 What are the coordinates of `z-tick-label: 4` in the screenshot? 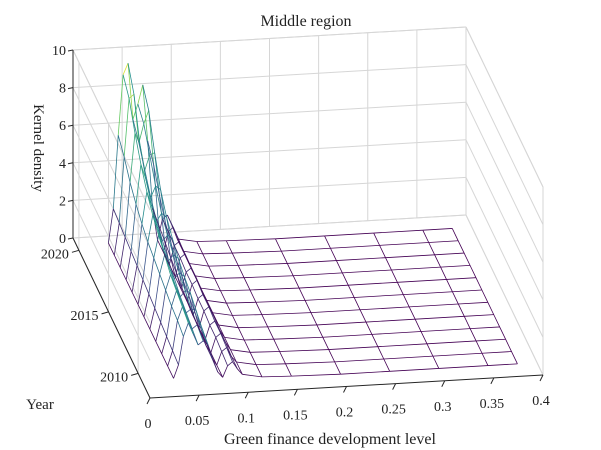 It's located at (62, 164).